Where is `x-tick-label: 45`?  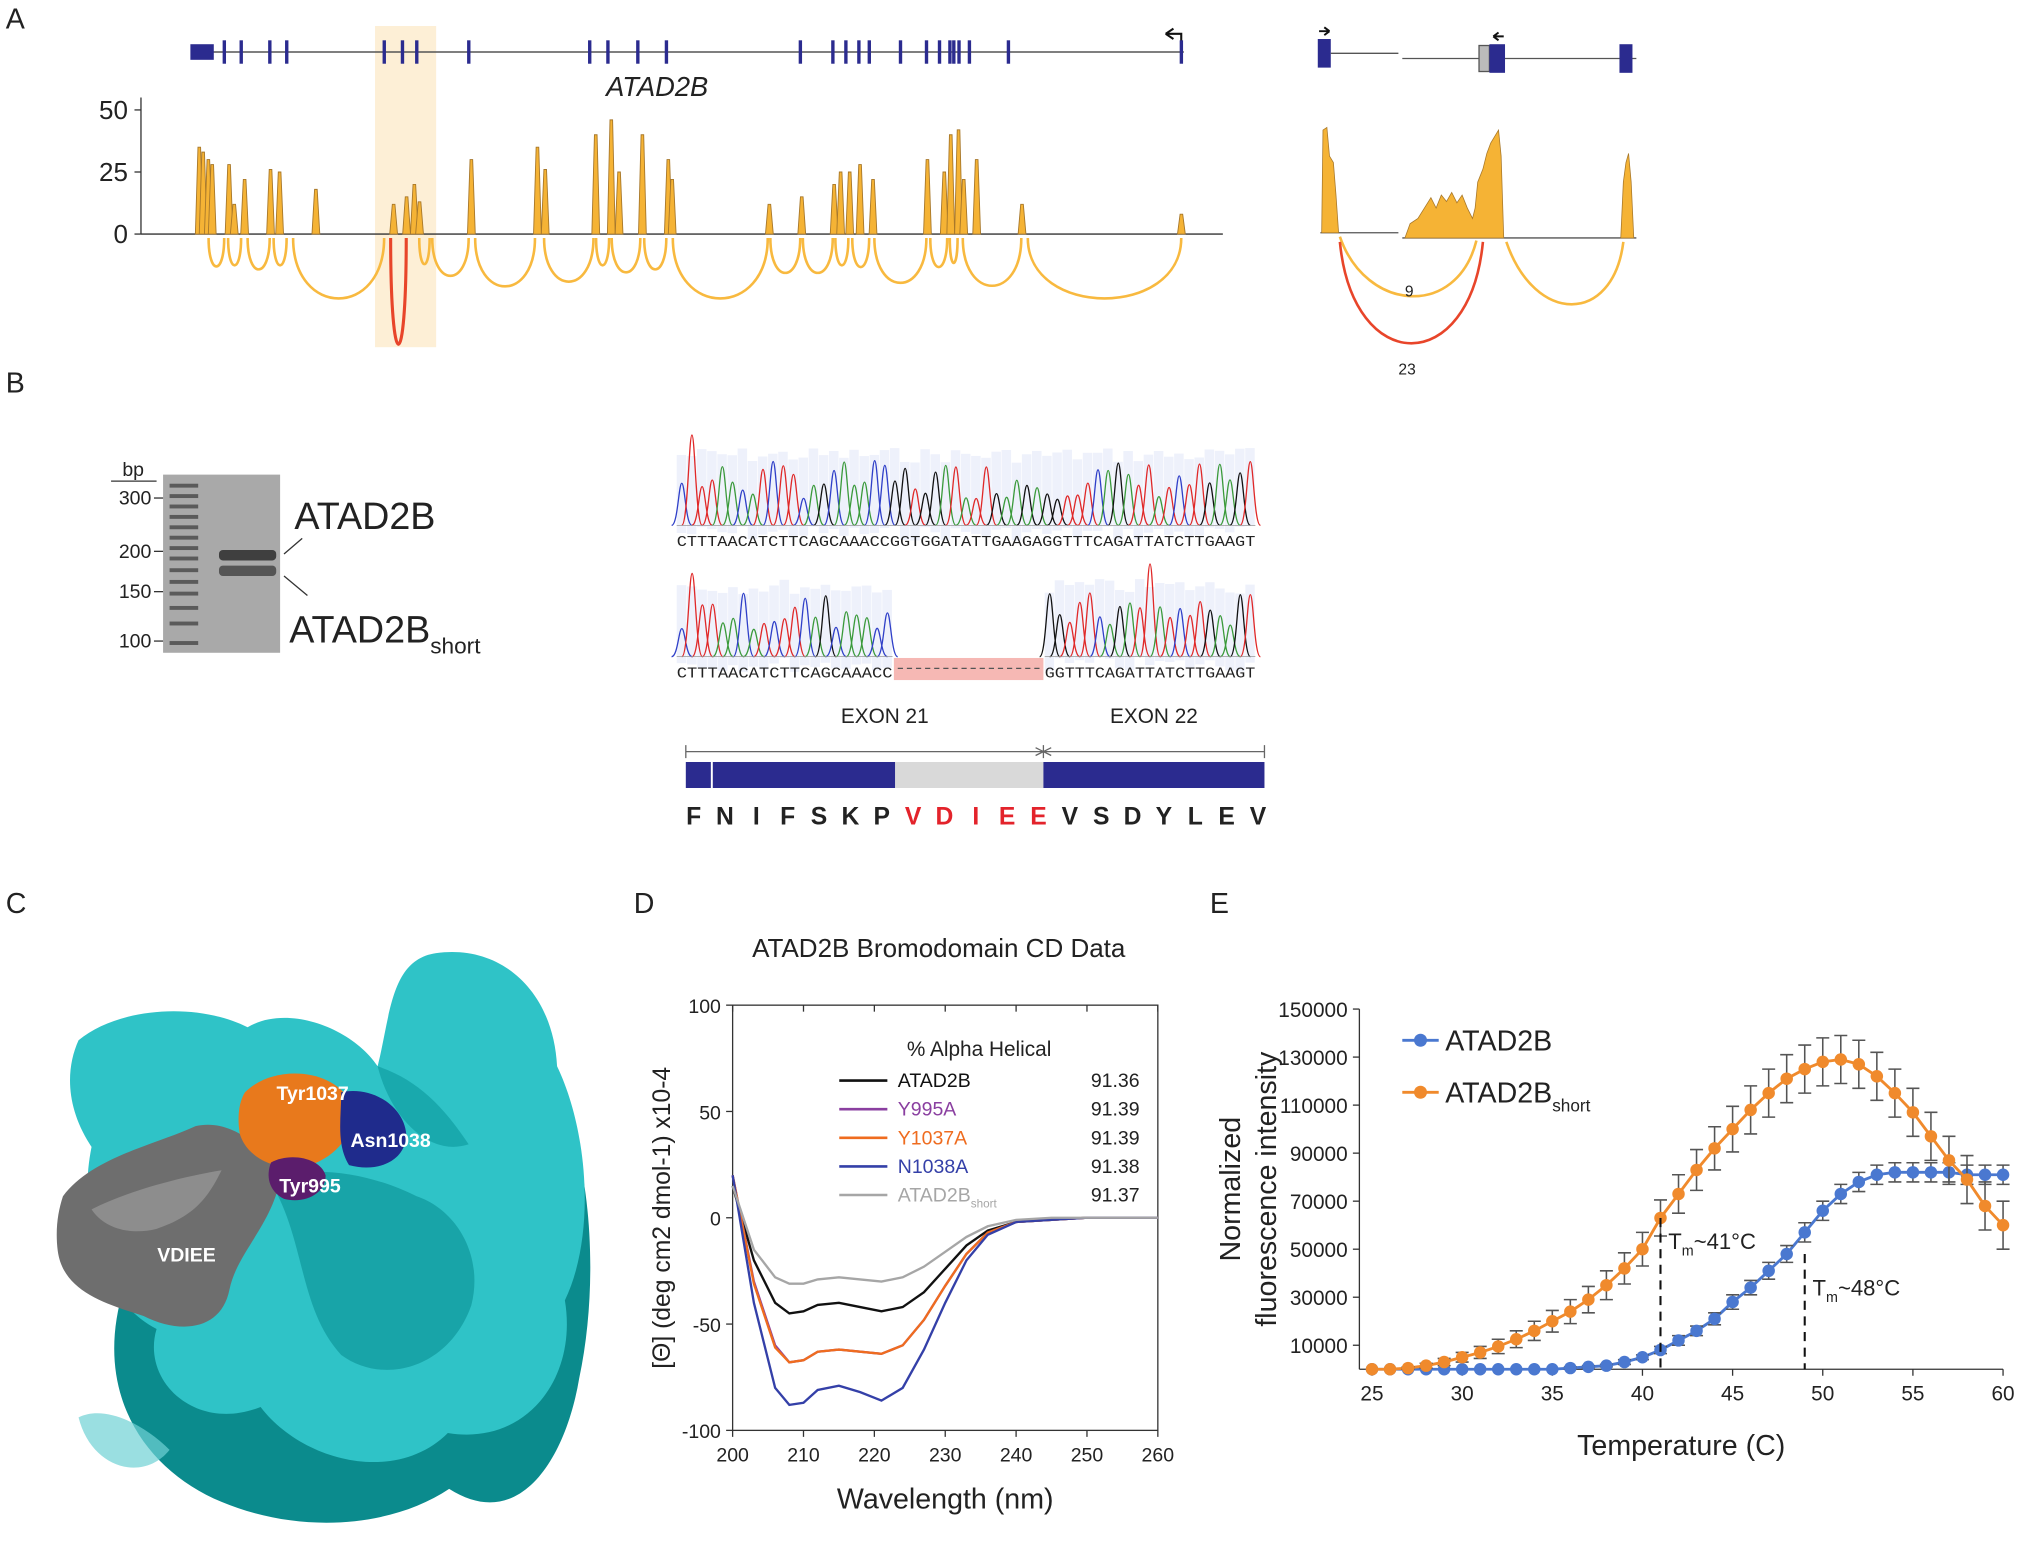 x-tick-label: 45 is located at coordinates (1732, 1393).